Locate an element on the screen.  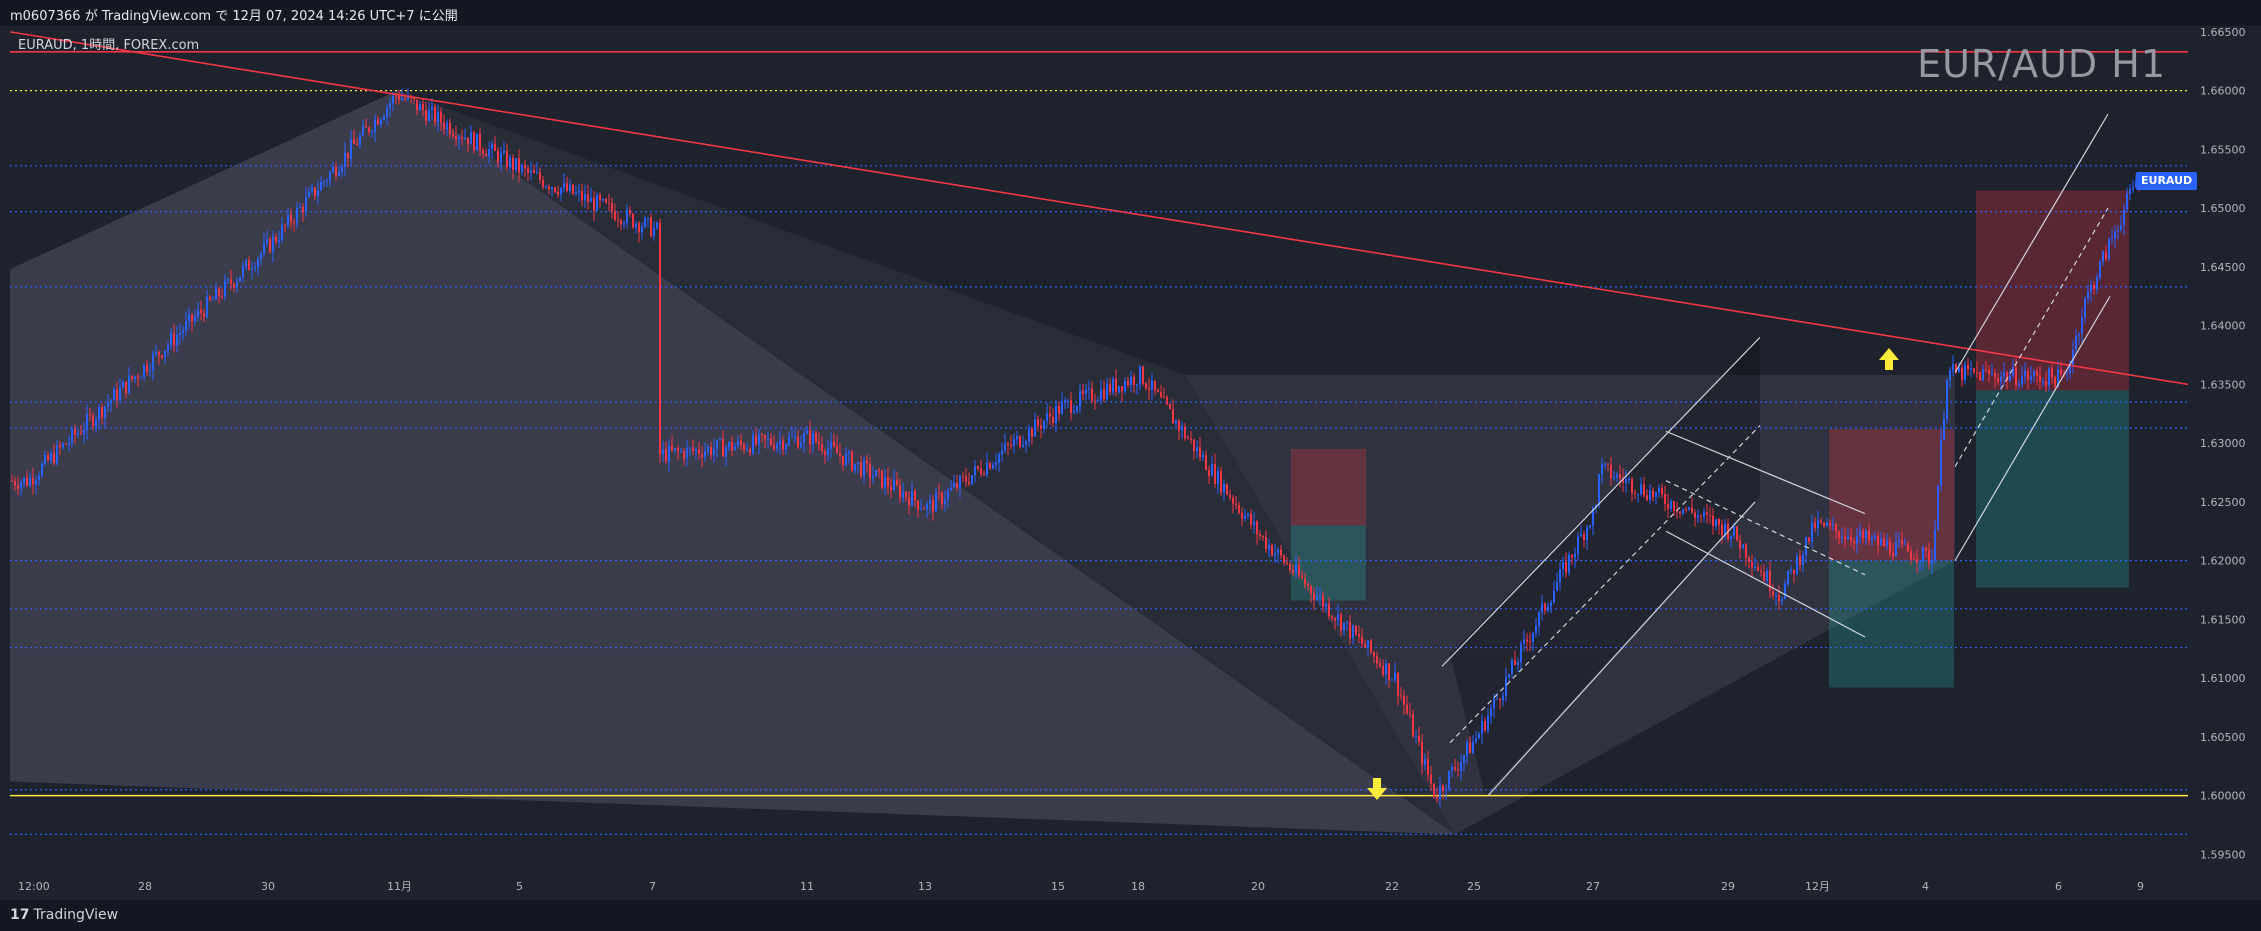
time-axis: 12:00 28 30 11月 5 7 11 13 15 18 20 22 25 27 29 12月 4 6 9 is located at coordinates (1101, 886).